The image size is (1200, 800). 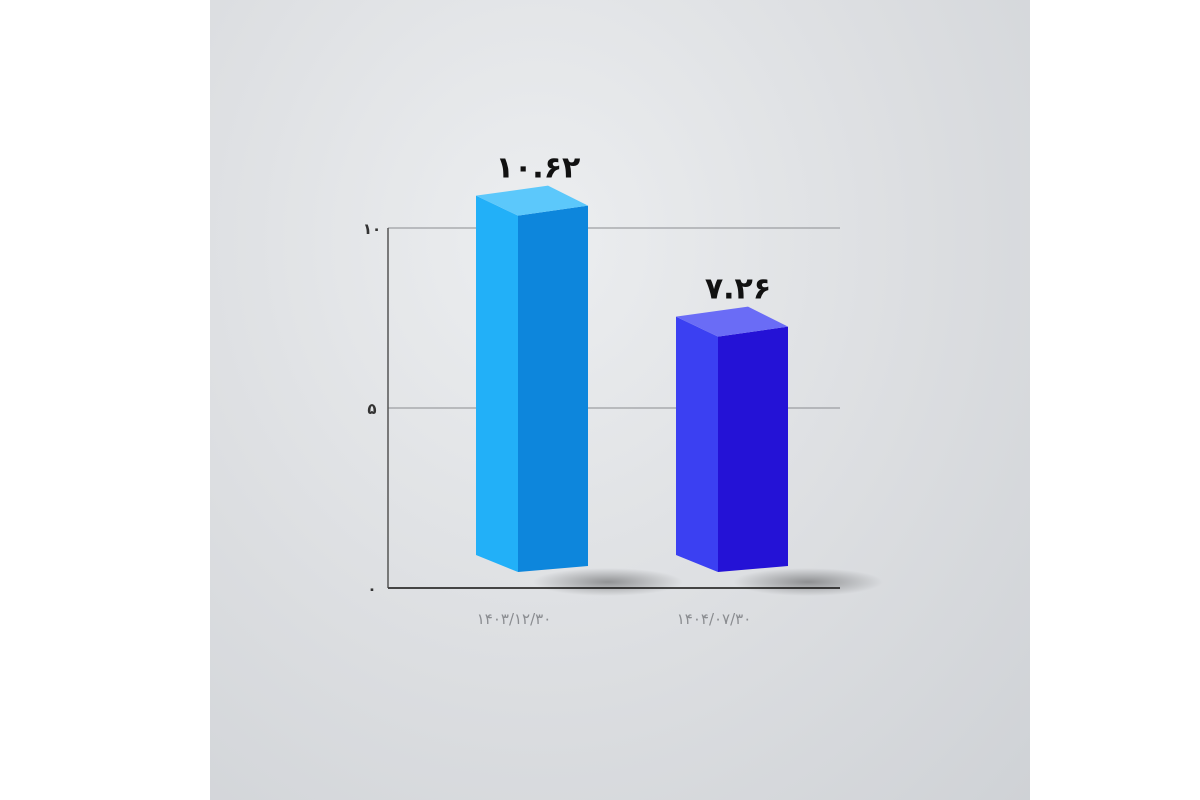 What do you see at coordinates (371, 409) in the screenshot?
I see `y-tick-label: ۵` at bounding box center [371, 409].